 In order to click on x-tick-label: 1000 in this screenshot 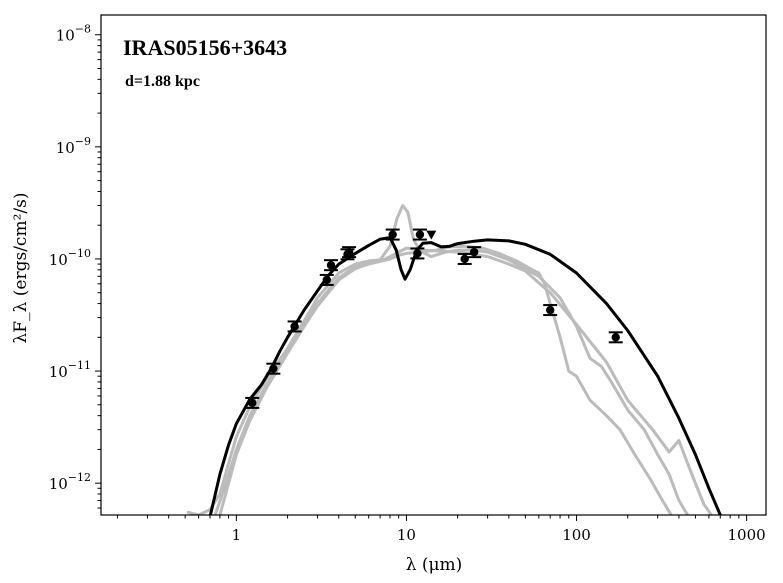, I will do `click(747, 535)`.